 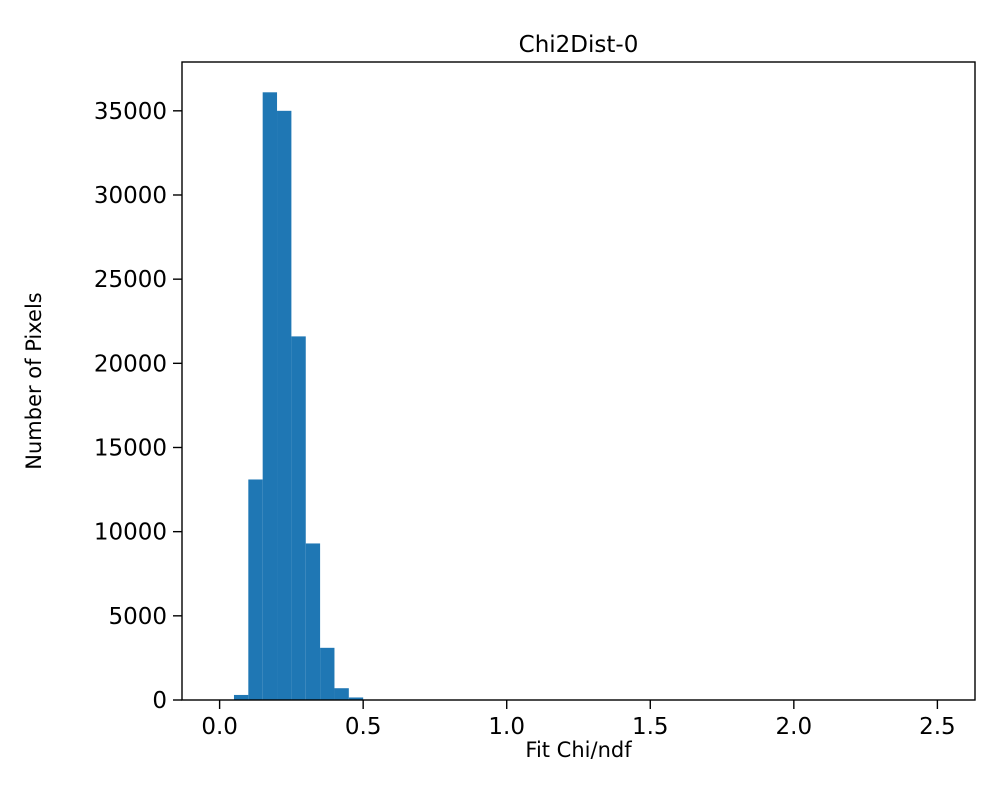 What do you see at coordinates (578, 750) in the screenshot?
I see `x-axis-label: Fit Chi/ndf` at bounding box center [578, 750].